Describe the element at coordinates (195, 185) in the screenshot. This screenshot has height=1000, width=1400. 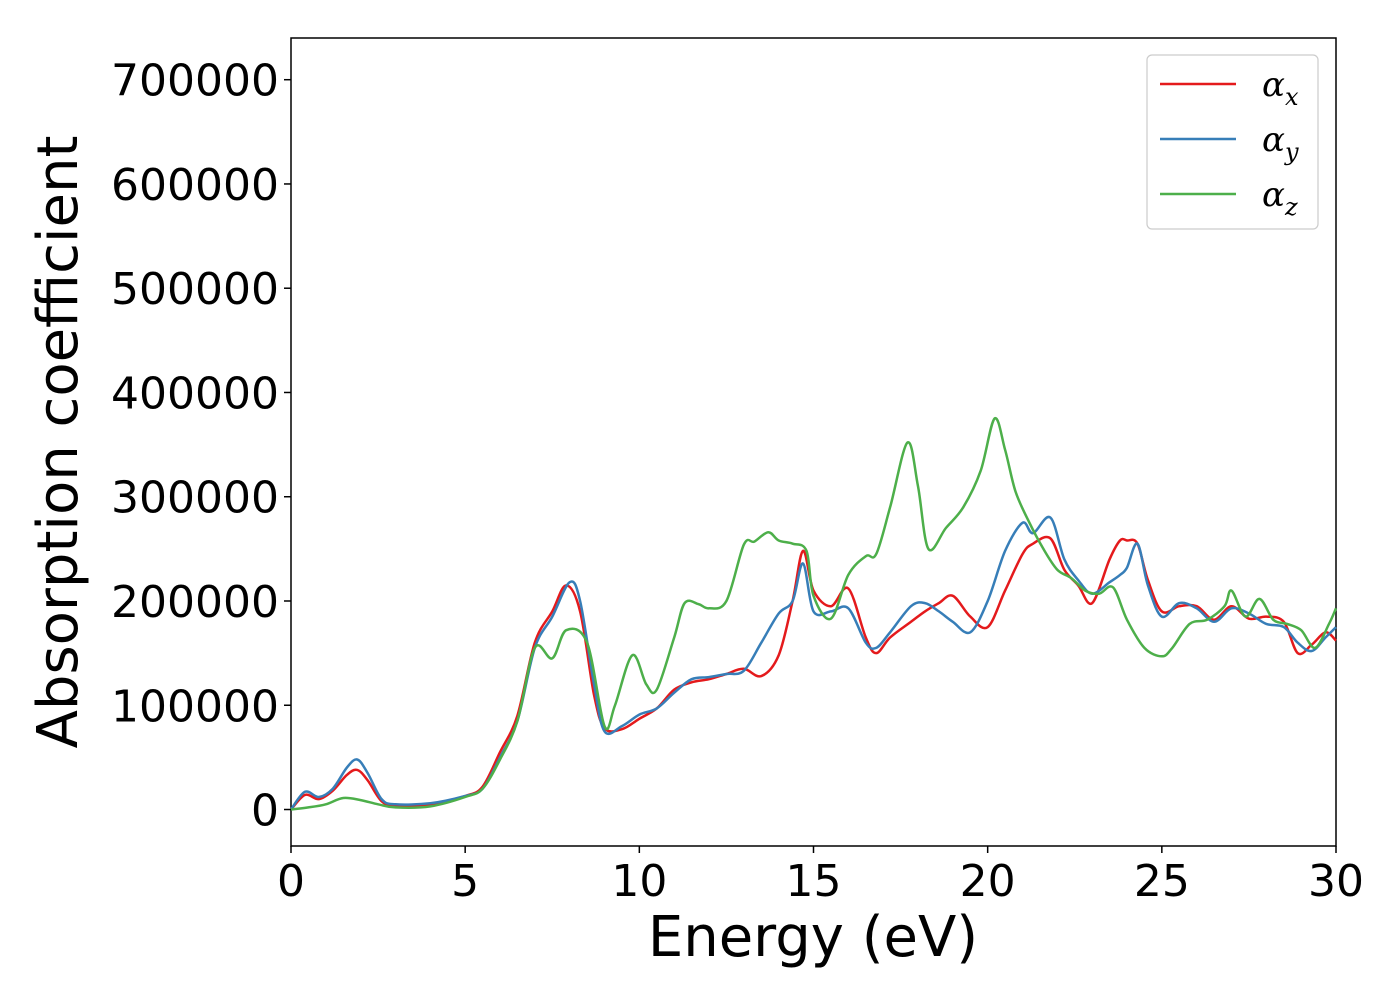
I see `y-tick-label: 600000` at that location.